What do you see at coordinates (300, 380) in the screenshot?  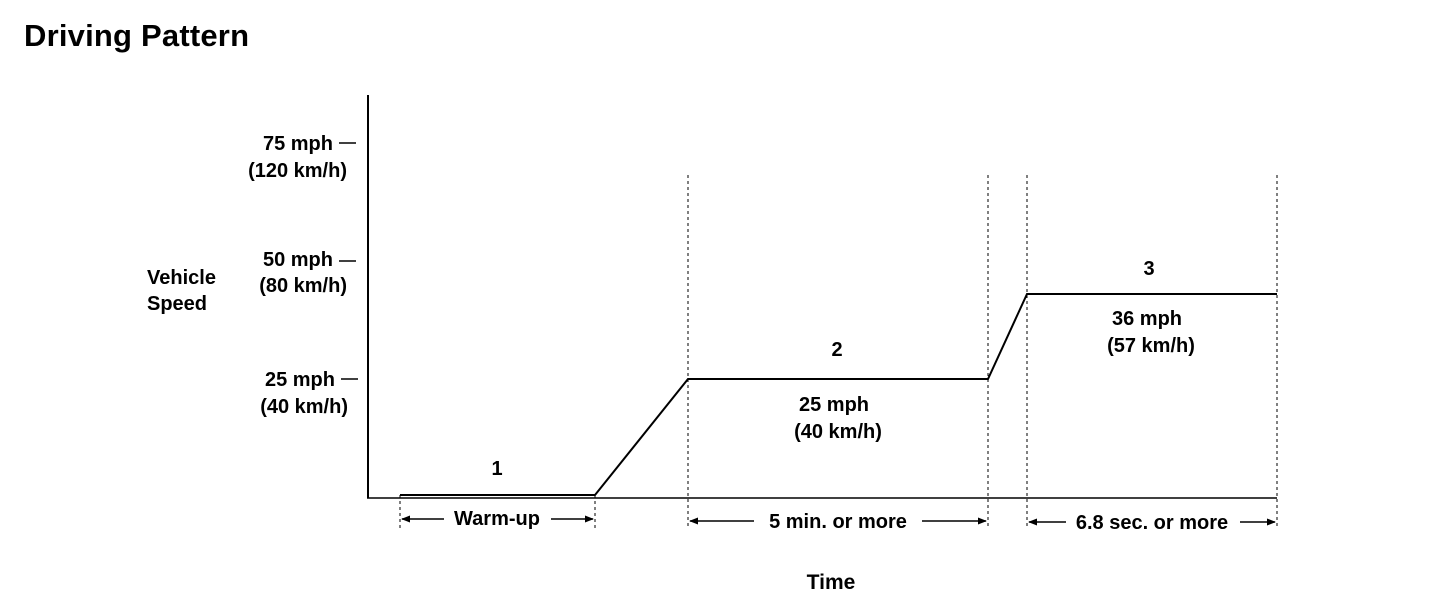 I see `y-tick-25-mph: 25 mph` at bounding box center [300, 380].